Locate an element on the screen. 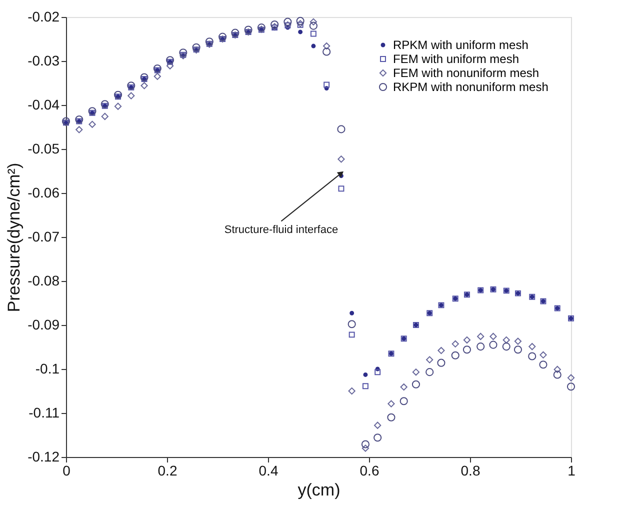 The image size is (624, 518). x-tick-label: 0.4 is located at coordinates (268, 470).